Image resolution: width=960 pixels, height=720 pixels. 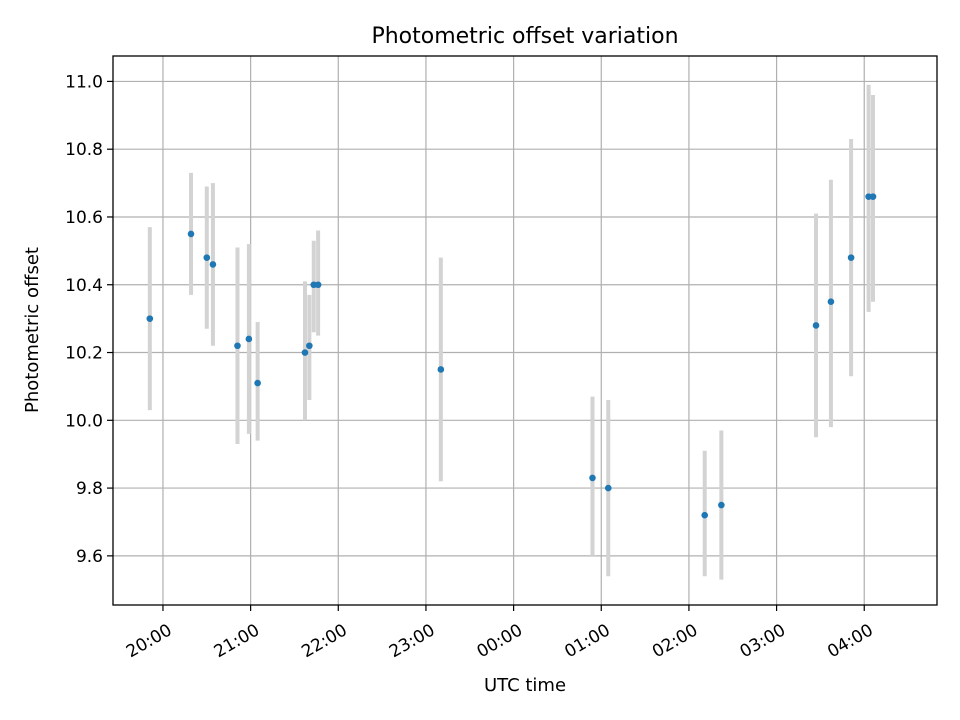 What do you see at coordinates (525, 685) in the screenshot?
I see `x-axis-label: UTC time` at bounding box center [525, 685].